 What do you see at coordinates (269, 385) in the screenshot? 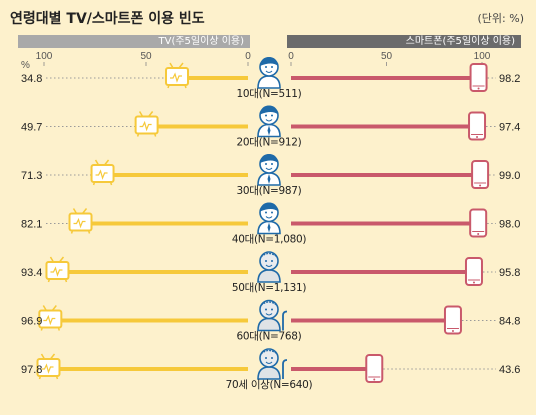
I see `age-group-label: 70세 이상(N=640)` at bounding box center [269, 385].